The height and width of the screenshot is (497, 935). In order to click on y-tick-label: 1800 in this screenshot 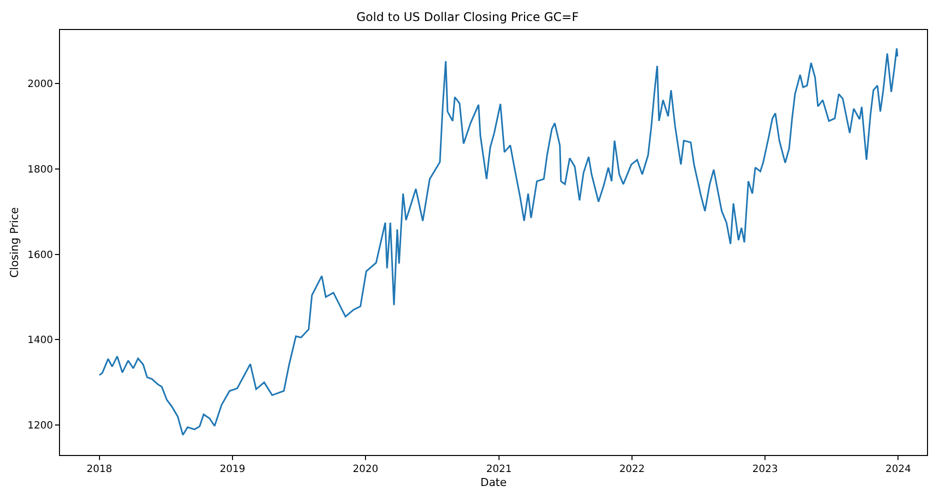, I will do `click(40, 170)`.